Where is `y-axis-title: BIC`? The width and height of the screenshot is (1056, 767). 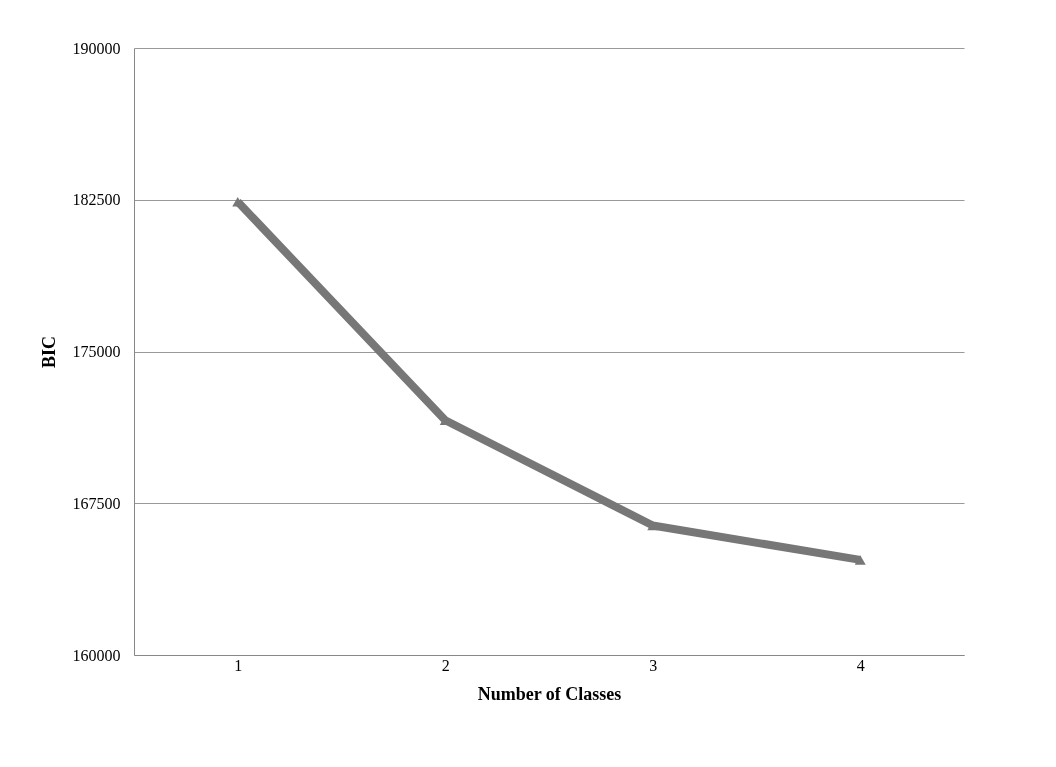
y-axis-title: BIC is located at coordinates (48, 352).